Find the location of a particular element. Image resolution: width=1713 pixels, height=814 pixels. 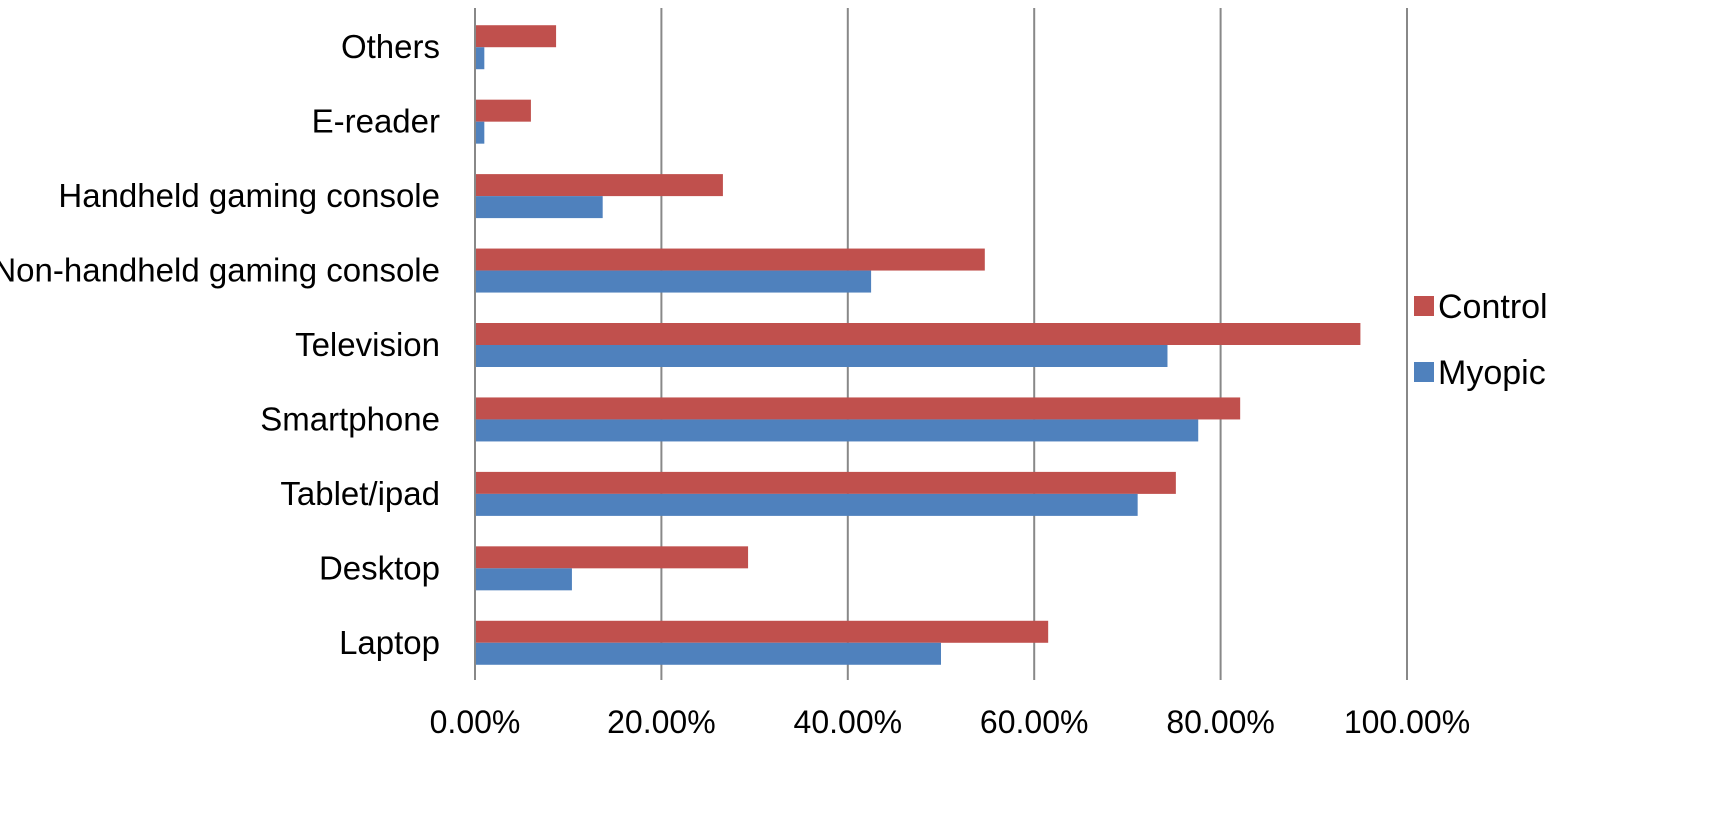

legend-label-myopic: Myopic is located at coordinates (1492, 373).